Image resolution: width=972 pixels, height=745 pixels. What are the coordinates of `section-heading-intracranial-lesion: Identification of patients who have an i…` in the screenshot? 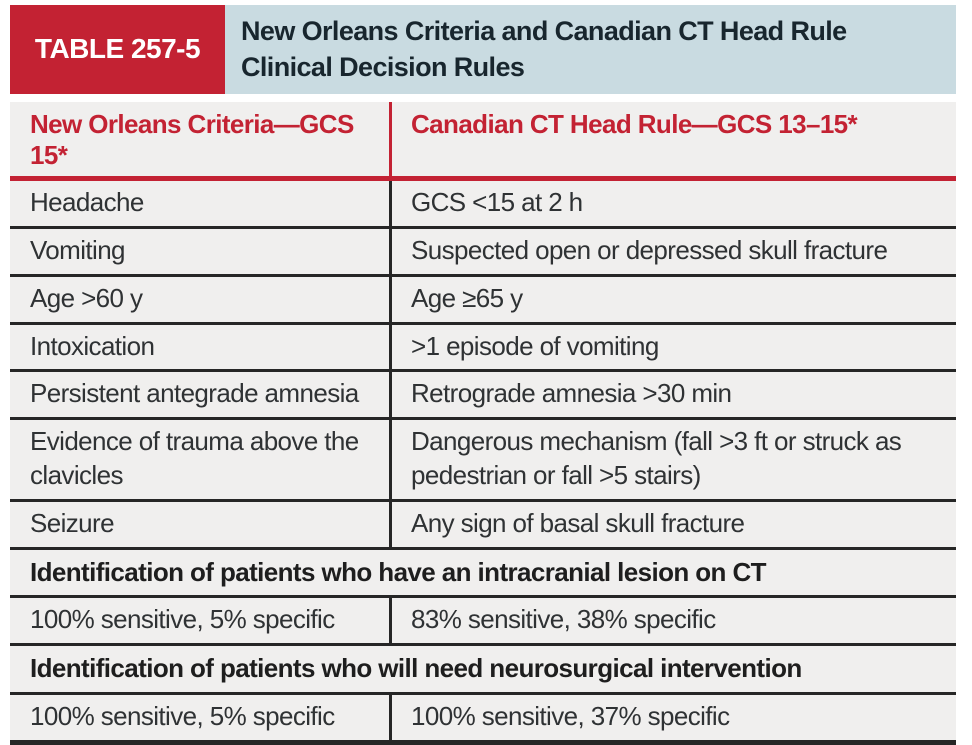 It's located at (483, 574).